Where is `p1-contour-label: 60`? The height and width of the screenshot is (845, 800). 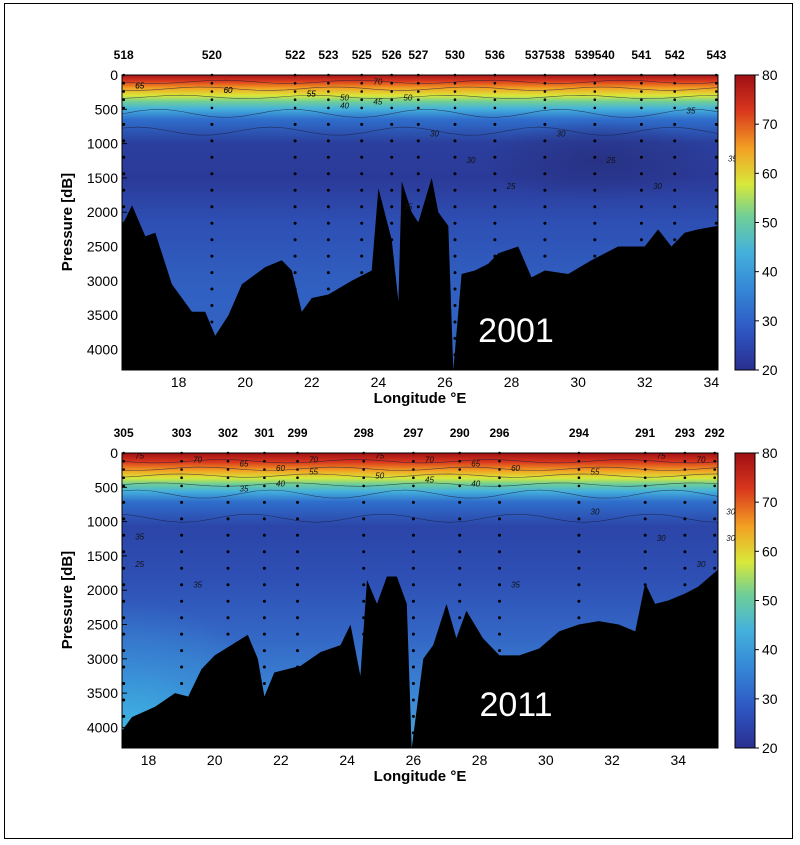 p1-contour-label: 60 is located at coordinates (228, 90).